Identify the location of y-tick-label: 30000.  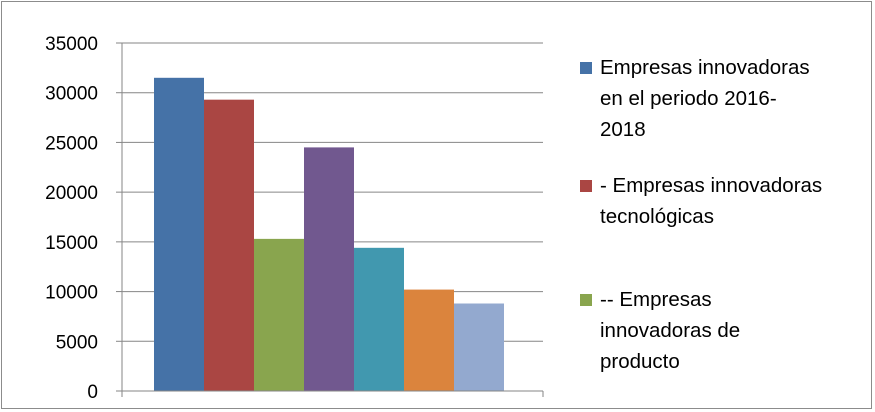
(71, 94).